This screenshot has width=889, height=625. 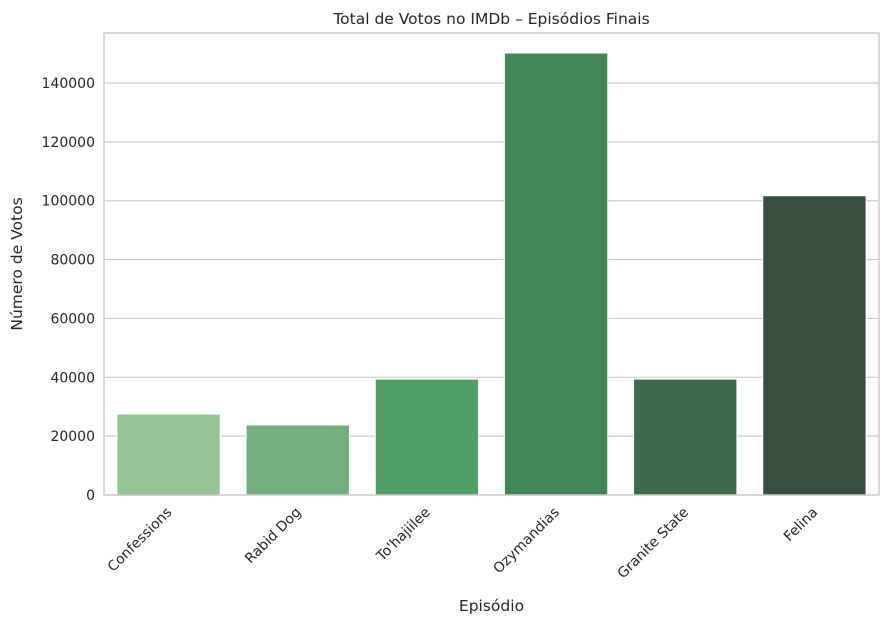 What do you see at coordinates (140, 540) in the screenshot?
I see `x-tick-label: Confessions` at bounding box center [140, 540].